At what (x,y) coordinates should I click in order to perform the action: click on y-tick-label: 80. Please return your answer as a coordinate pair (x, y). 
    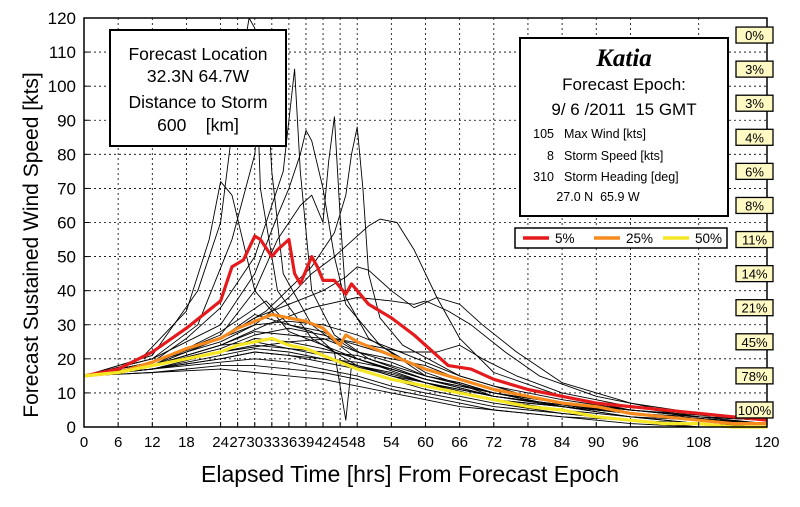
    Looking at the image, I should click on (66, 154).